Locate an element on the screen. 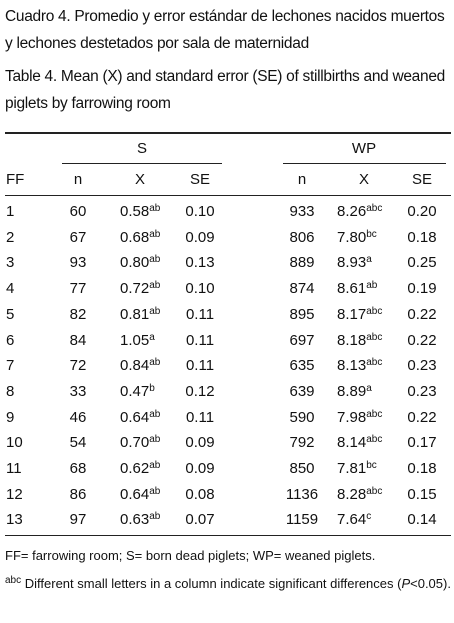 This screenshot has height=623, width=454. row-label: 9 is located at coordinates (10, 417).